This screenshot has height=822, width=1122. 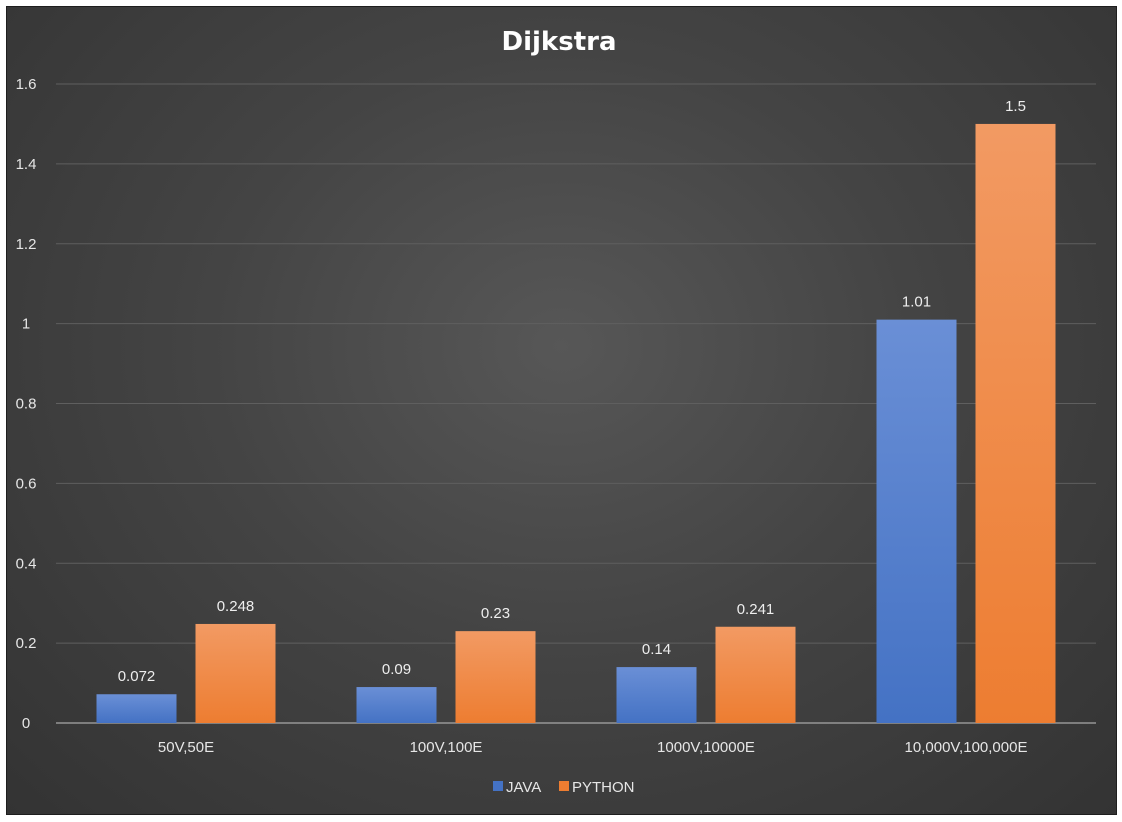 What do you see at coordinates (656, 649) in the screenshot?
I see `data-label: 0.14` at bounding box center [656, 649].